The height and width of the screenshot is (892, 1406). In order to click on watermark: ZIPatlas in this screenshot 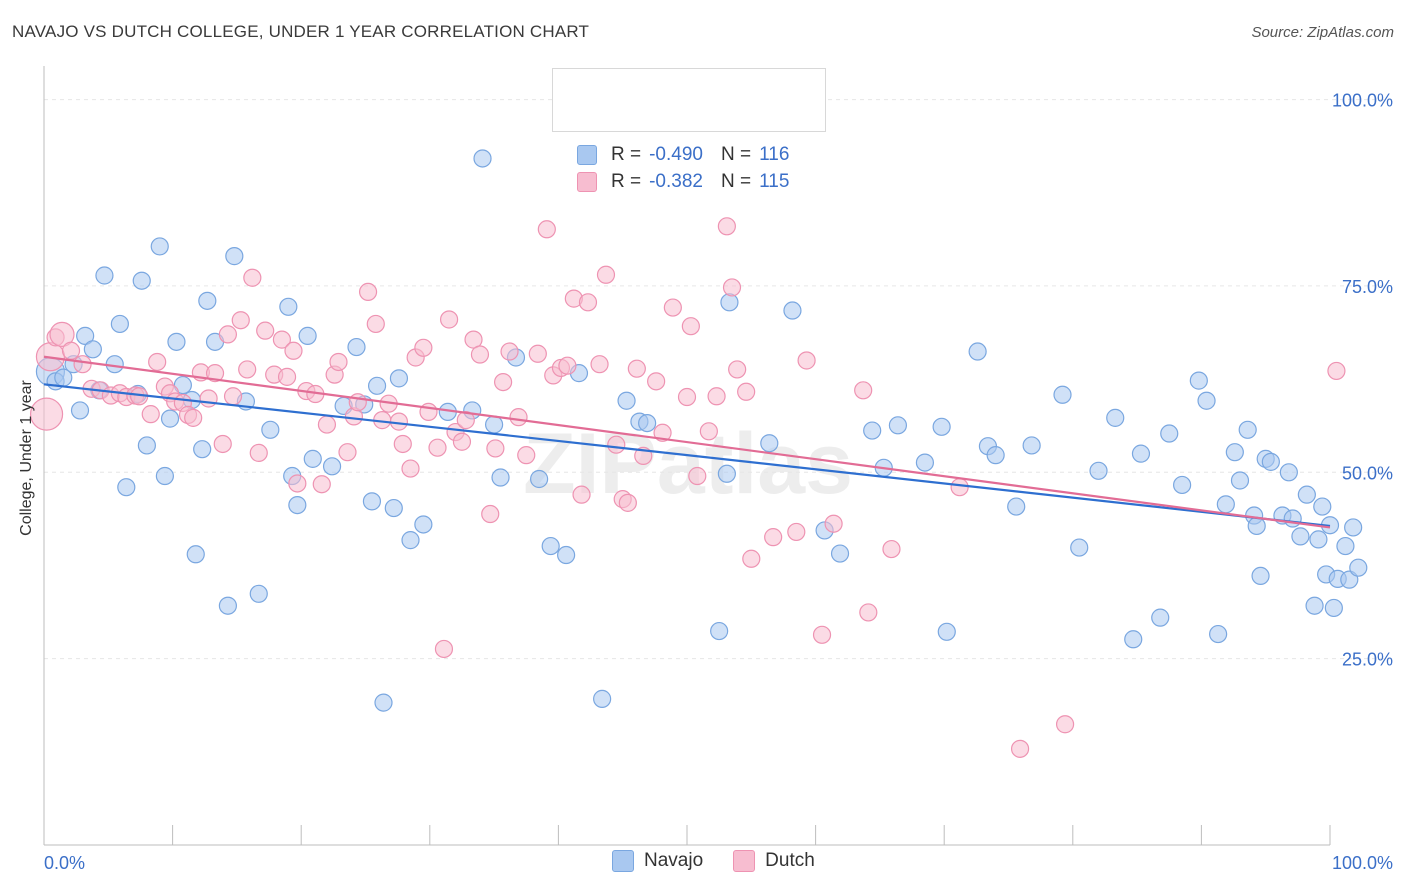, I will do `click(688, 464)`.